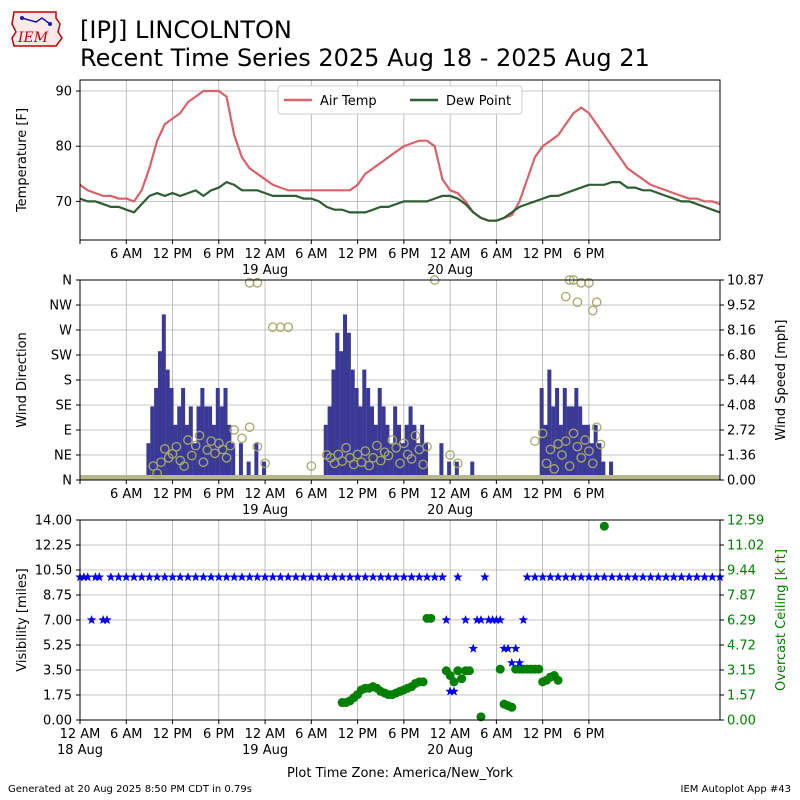 This screenshot has width=800, height=800. I want to click on station-title: [IPJ] LINCOLNTON, so click(186, 30).